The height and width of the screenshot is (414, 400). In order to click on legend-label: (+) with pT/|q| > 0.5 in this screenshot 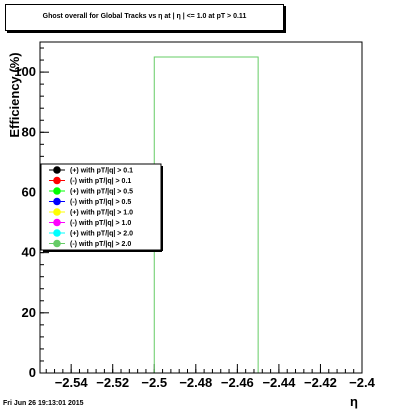, I will do `click(101, 192)`.